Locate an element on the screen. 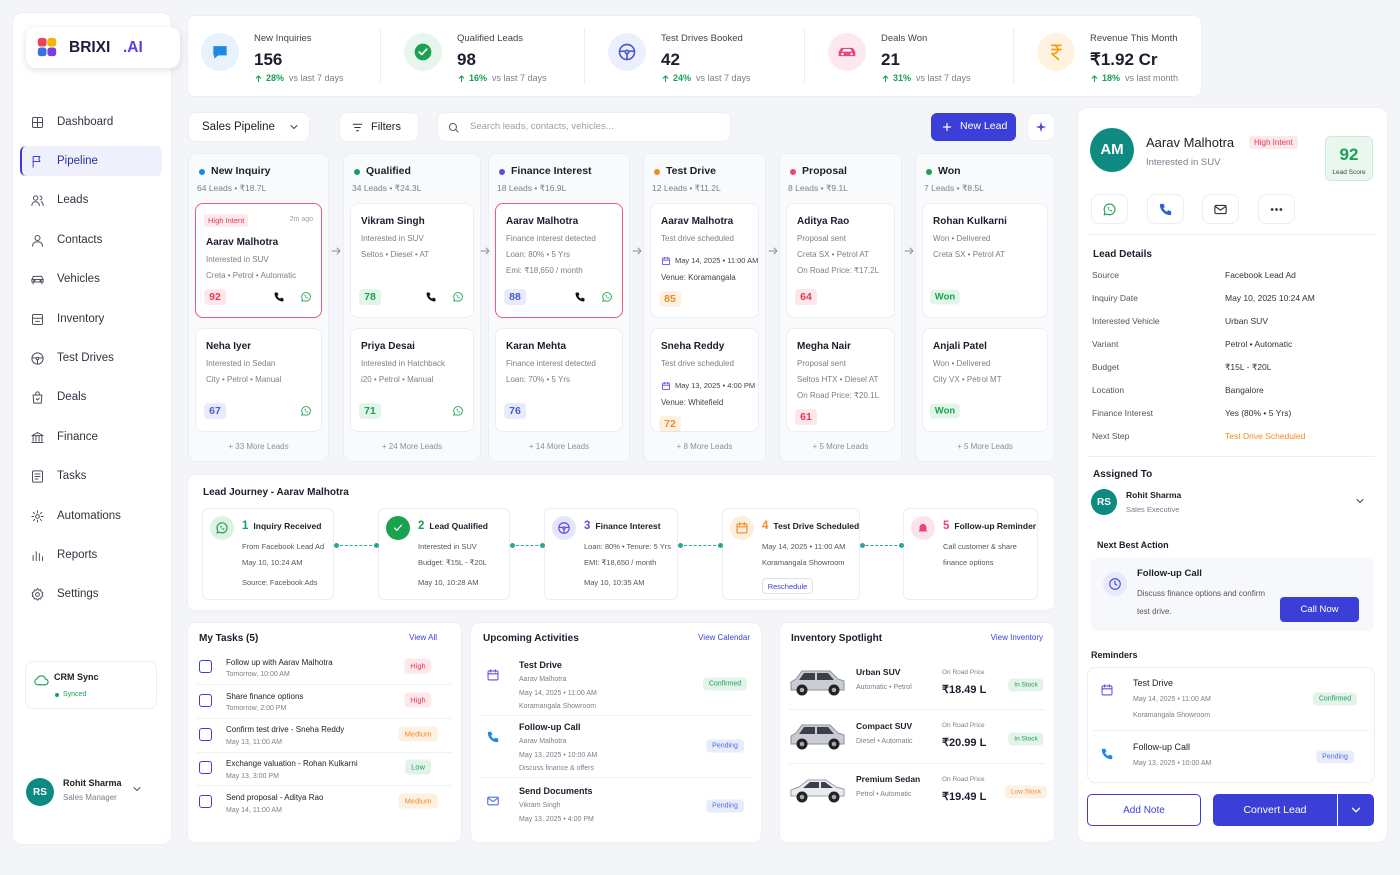  nav-item: Dashboard is located at coordinates (85, 121).